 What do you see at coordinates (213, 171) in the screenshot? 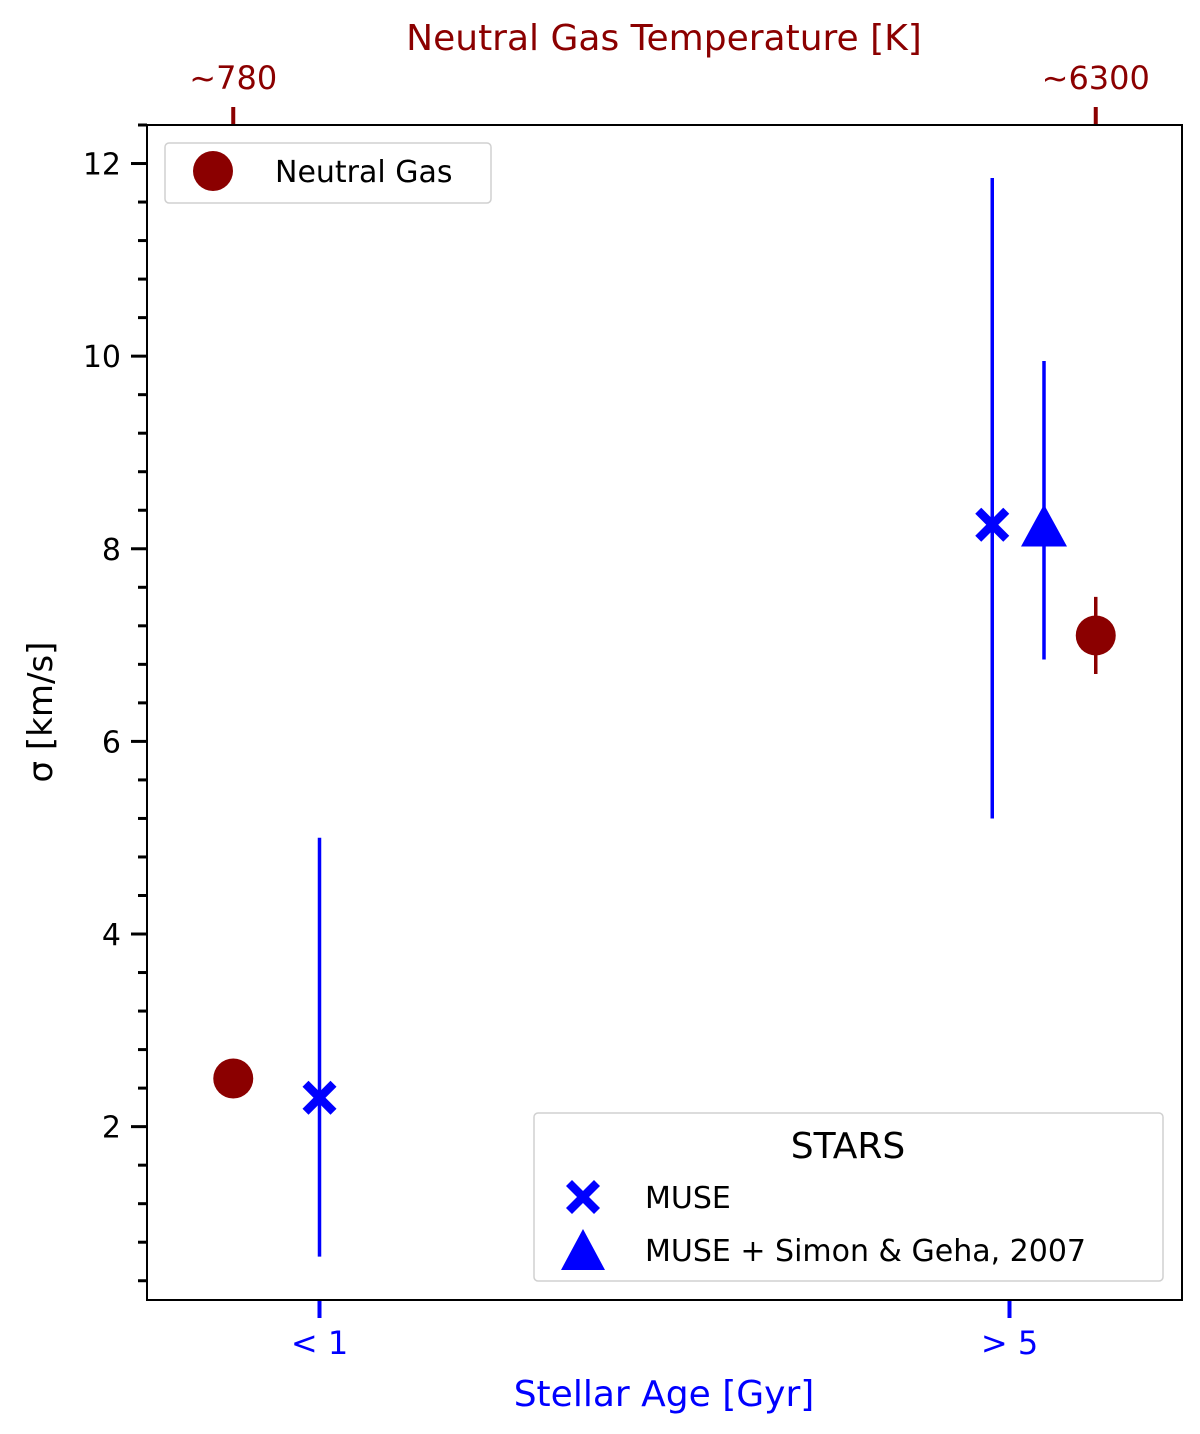
I see `legend-gas-marker` at bounding box center [213, 171].